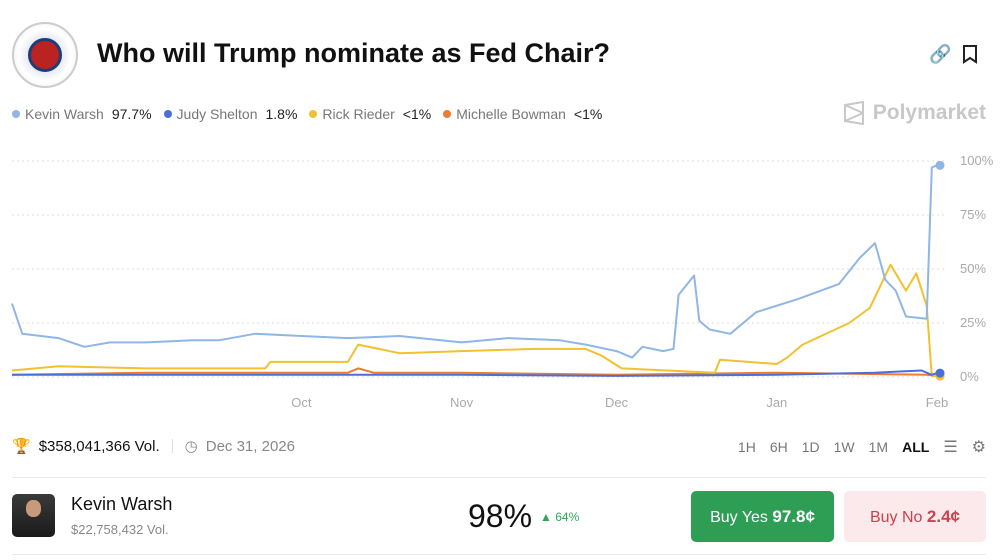  I want to click on time-range-selector: 1H 6H 1D 1W 1M ALL ☰ ⚙, so click(862, 447).